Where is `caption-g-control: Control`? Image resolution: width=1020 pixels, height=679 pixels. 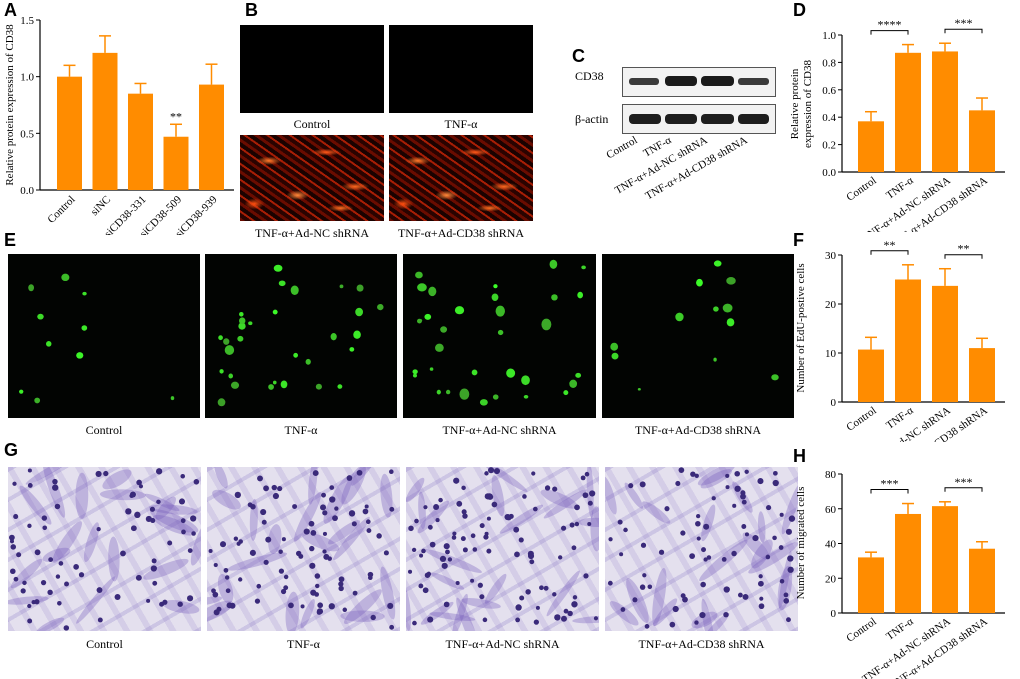
caption-g-control: Control is located at coordinates (104, 644).